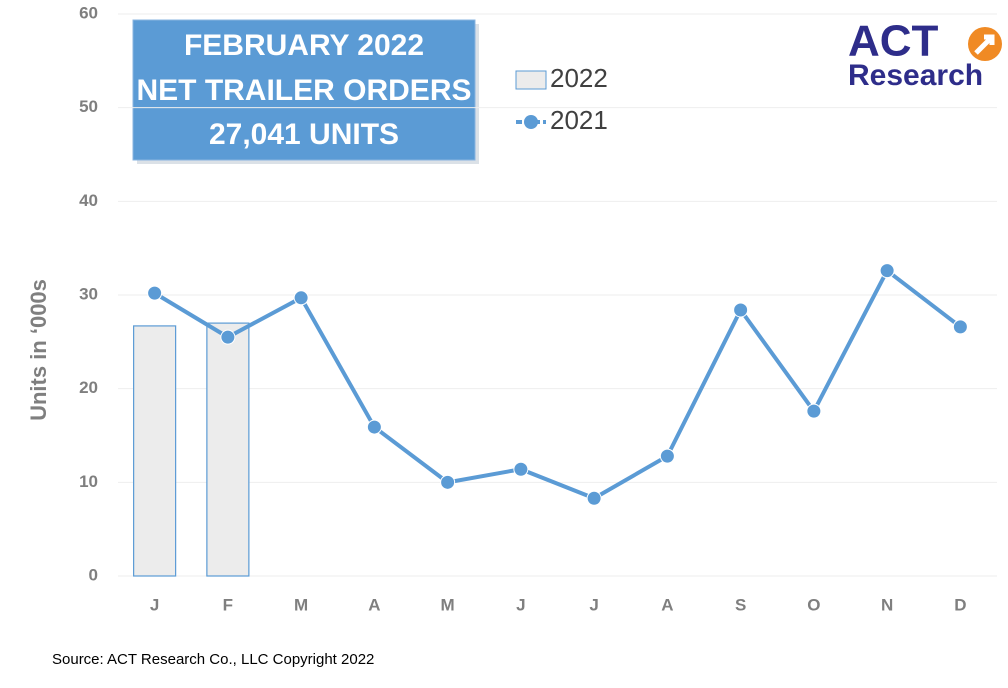  I want to click on title-line: FEBRUARY 2022, so click(304, 45).